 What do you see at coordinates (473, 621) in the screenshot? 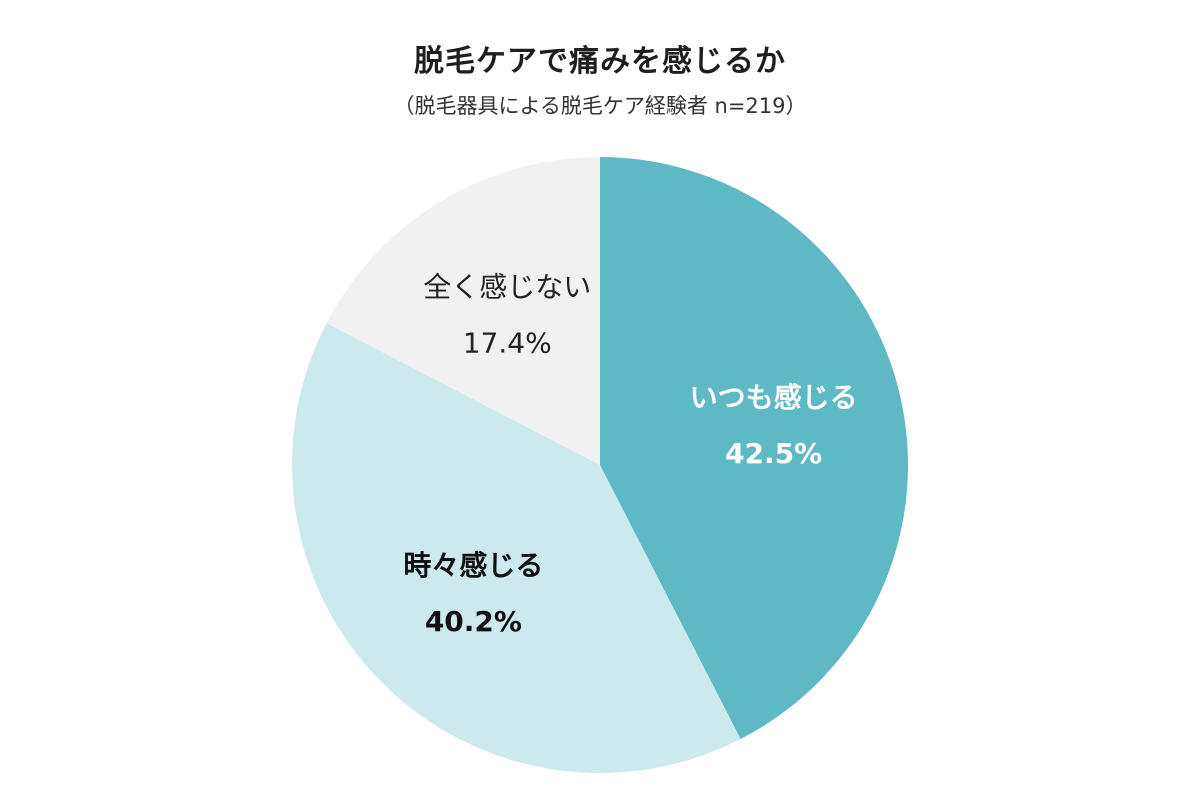
I see `slice-value-2: 40.2%` at bounding box center [473, 621].